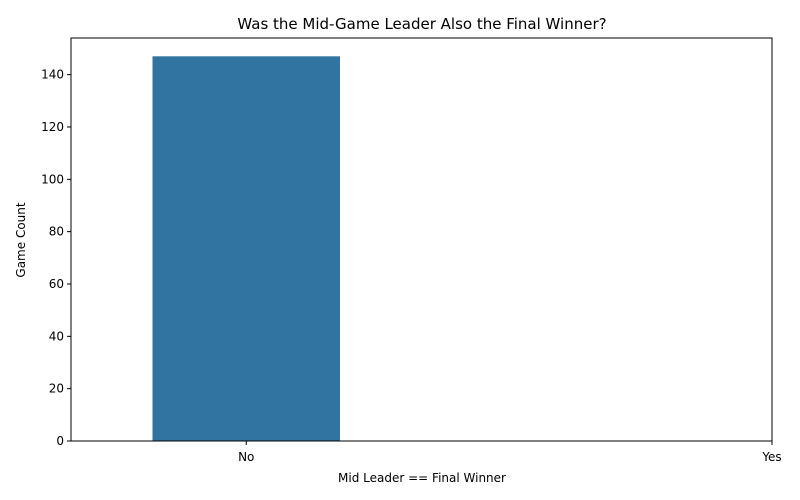 The image size is (800, 500). Describe the element at coordinates (246, 457) in the screenshot. I see `x-tick-label-no: No` at that location.